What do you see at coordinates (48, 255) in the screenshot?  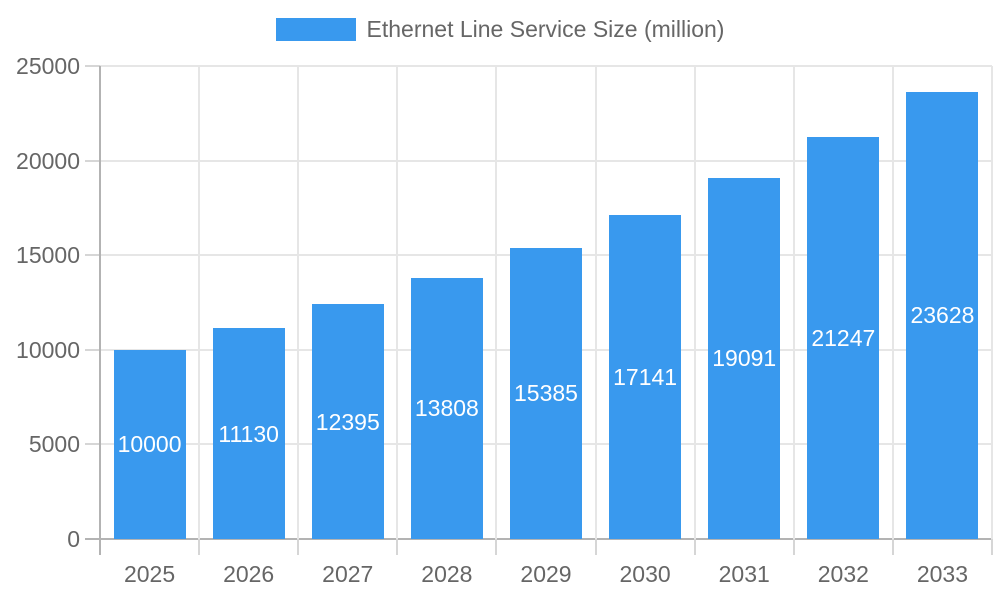 I see `y-axis-label: 15000` at bounding box center [48, 255].